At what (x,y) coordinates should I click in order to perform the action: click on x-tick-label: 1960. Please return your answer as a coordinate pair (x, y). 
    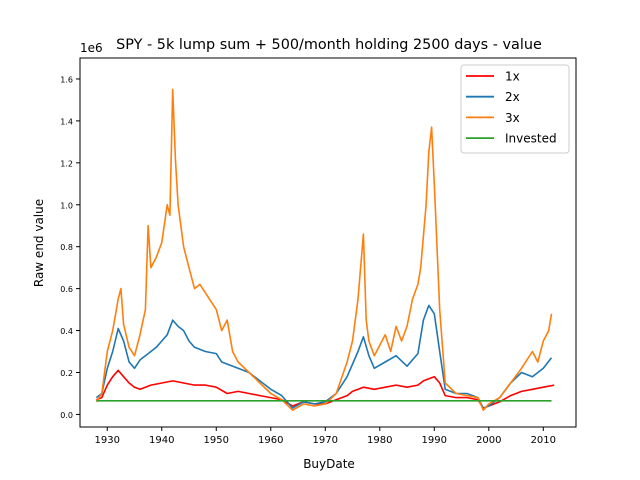
    Looking at the image, I should click on (270, 440).